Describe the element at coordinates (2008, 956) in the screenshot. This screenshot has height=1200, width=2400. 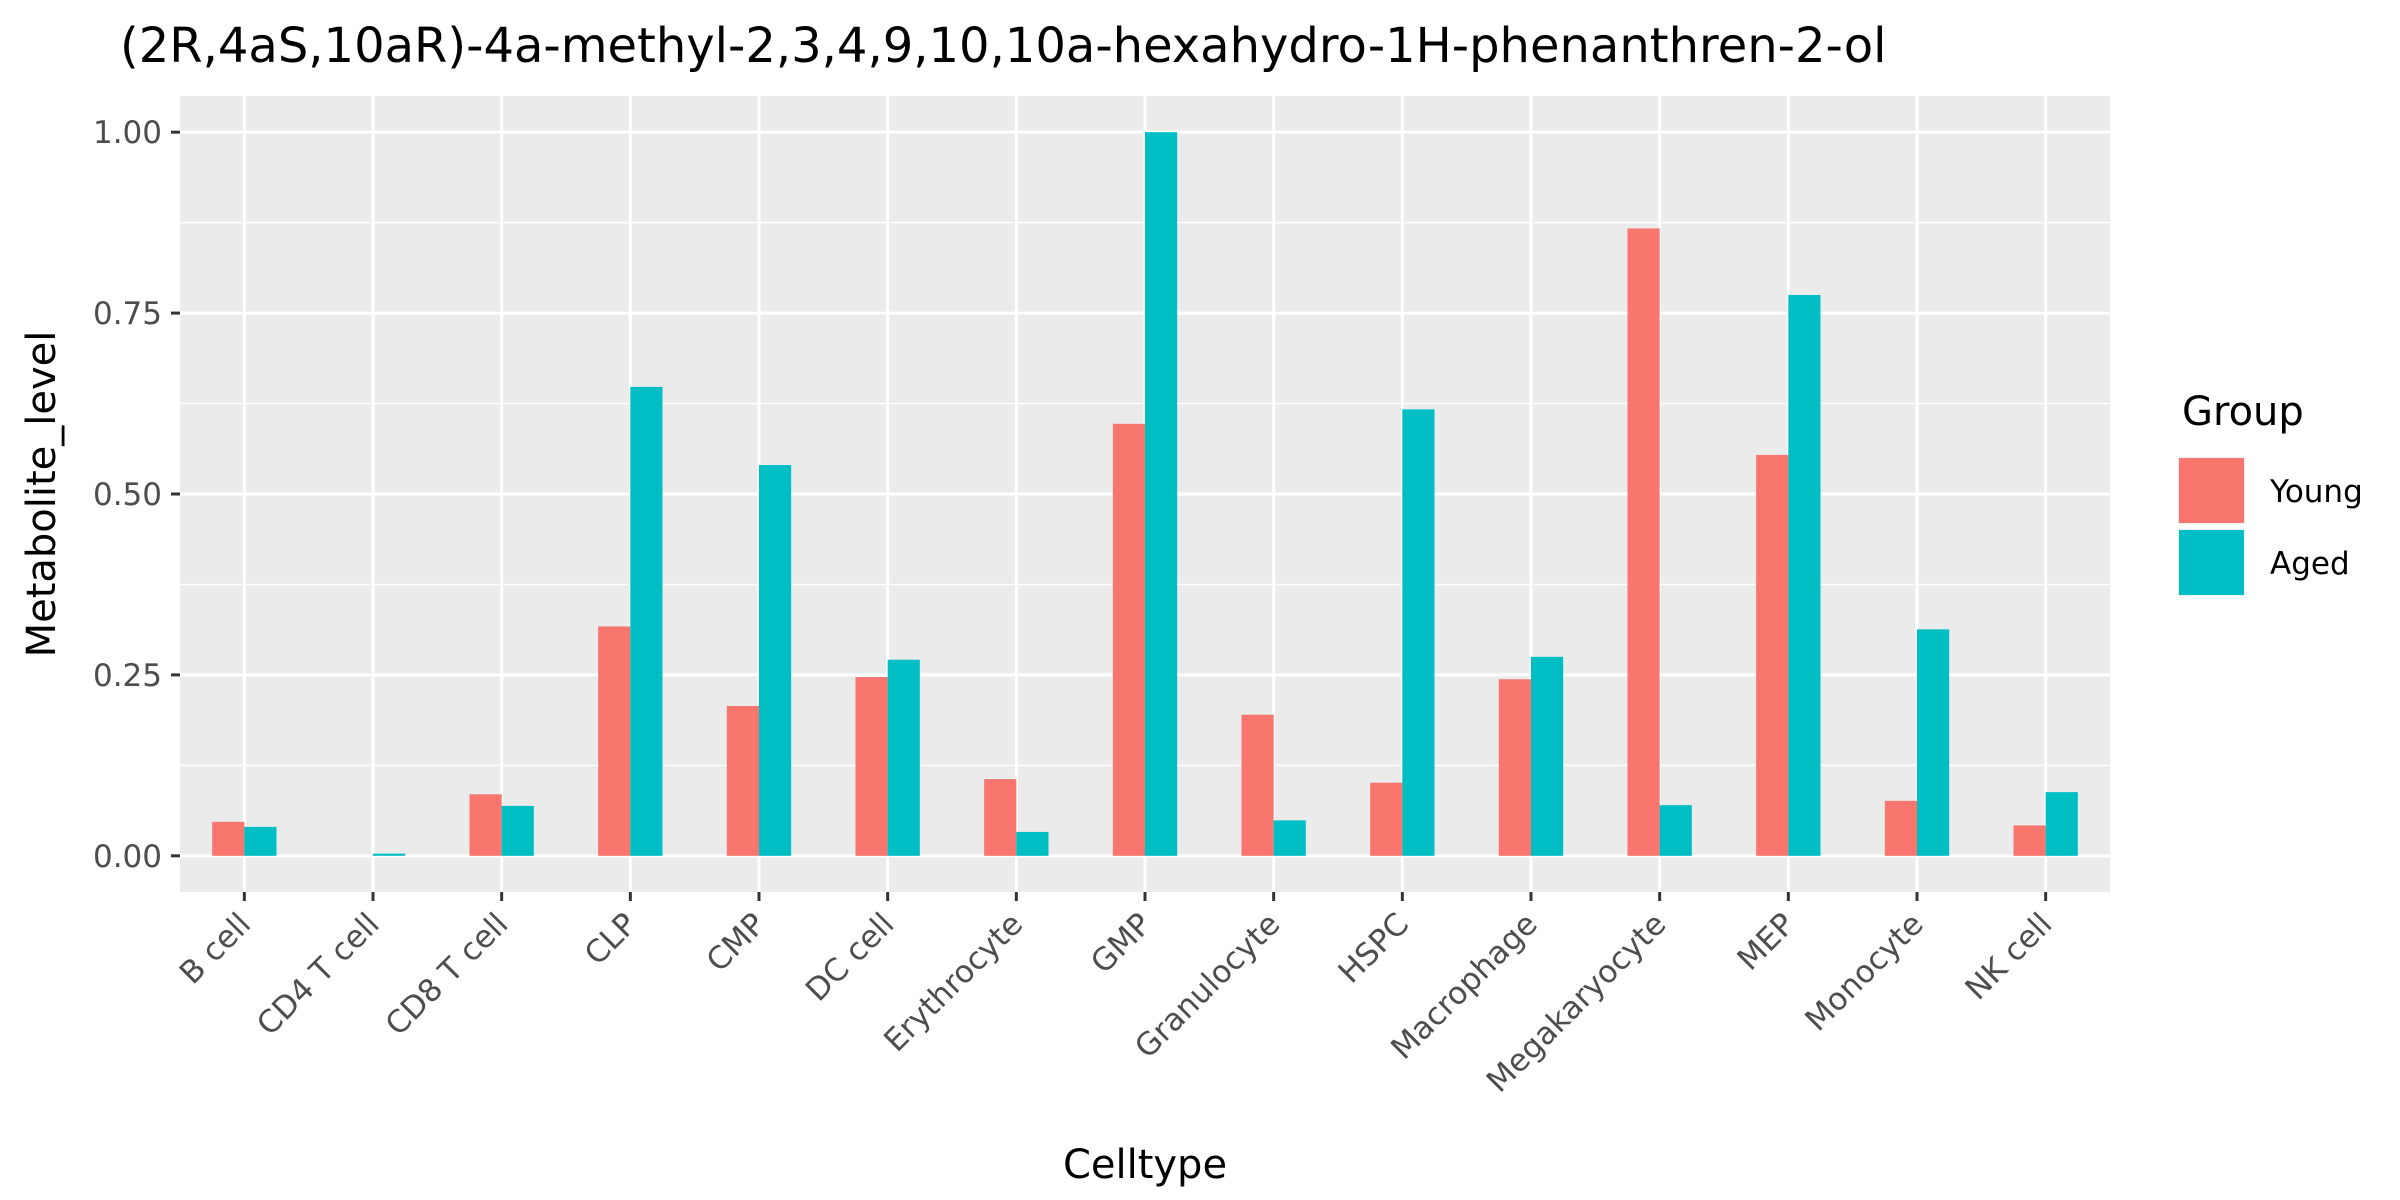
I see `x-tick-label: NK cell` at that location.